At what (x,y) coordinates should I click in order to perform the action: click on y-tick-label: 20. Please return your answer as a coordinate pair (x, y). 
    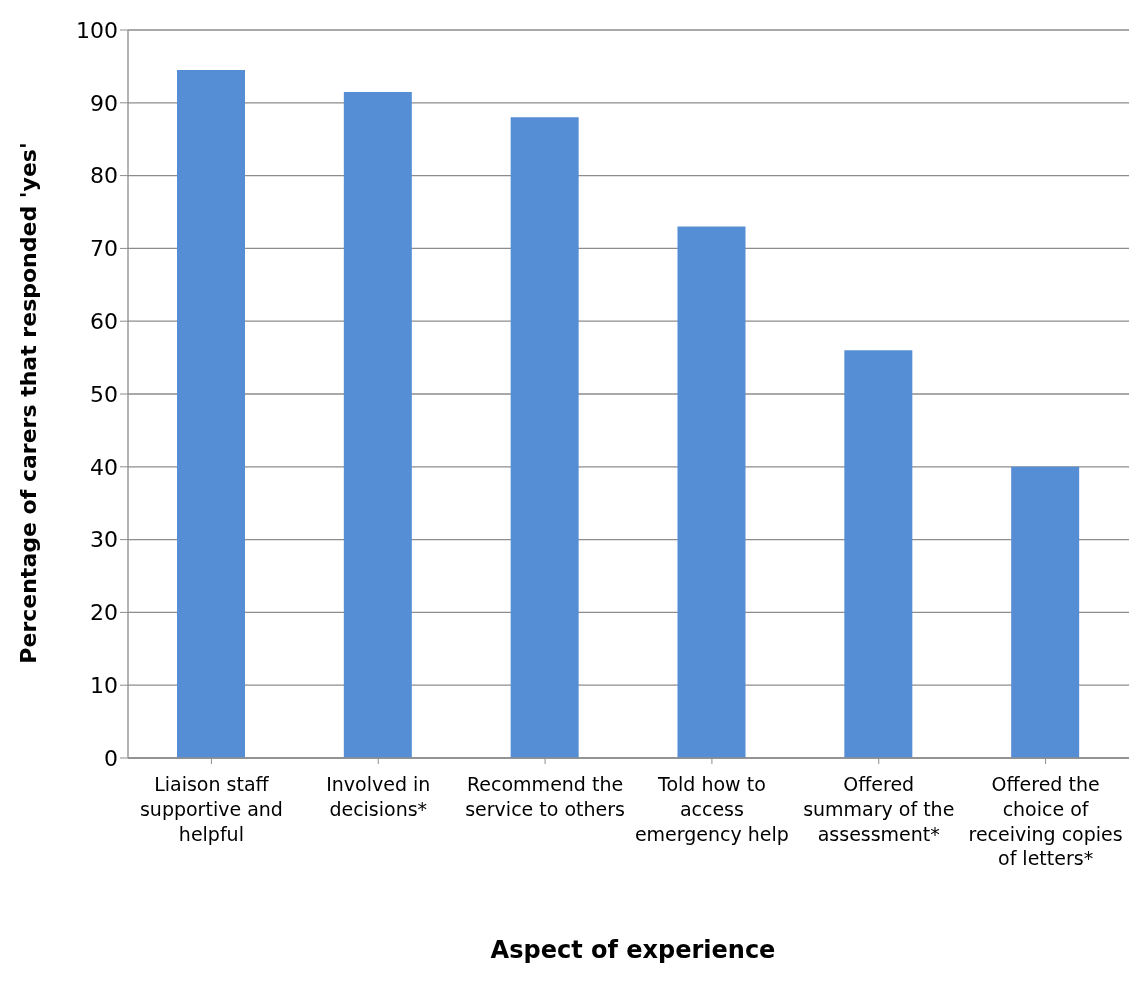
    Looking at the image, I should click on (104, 613).